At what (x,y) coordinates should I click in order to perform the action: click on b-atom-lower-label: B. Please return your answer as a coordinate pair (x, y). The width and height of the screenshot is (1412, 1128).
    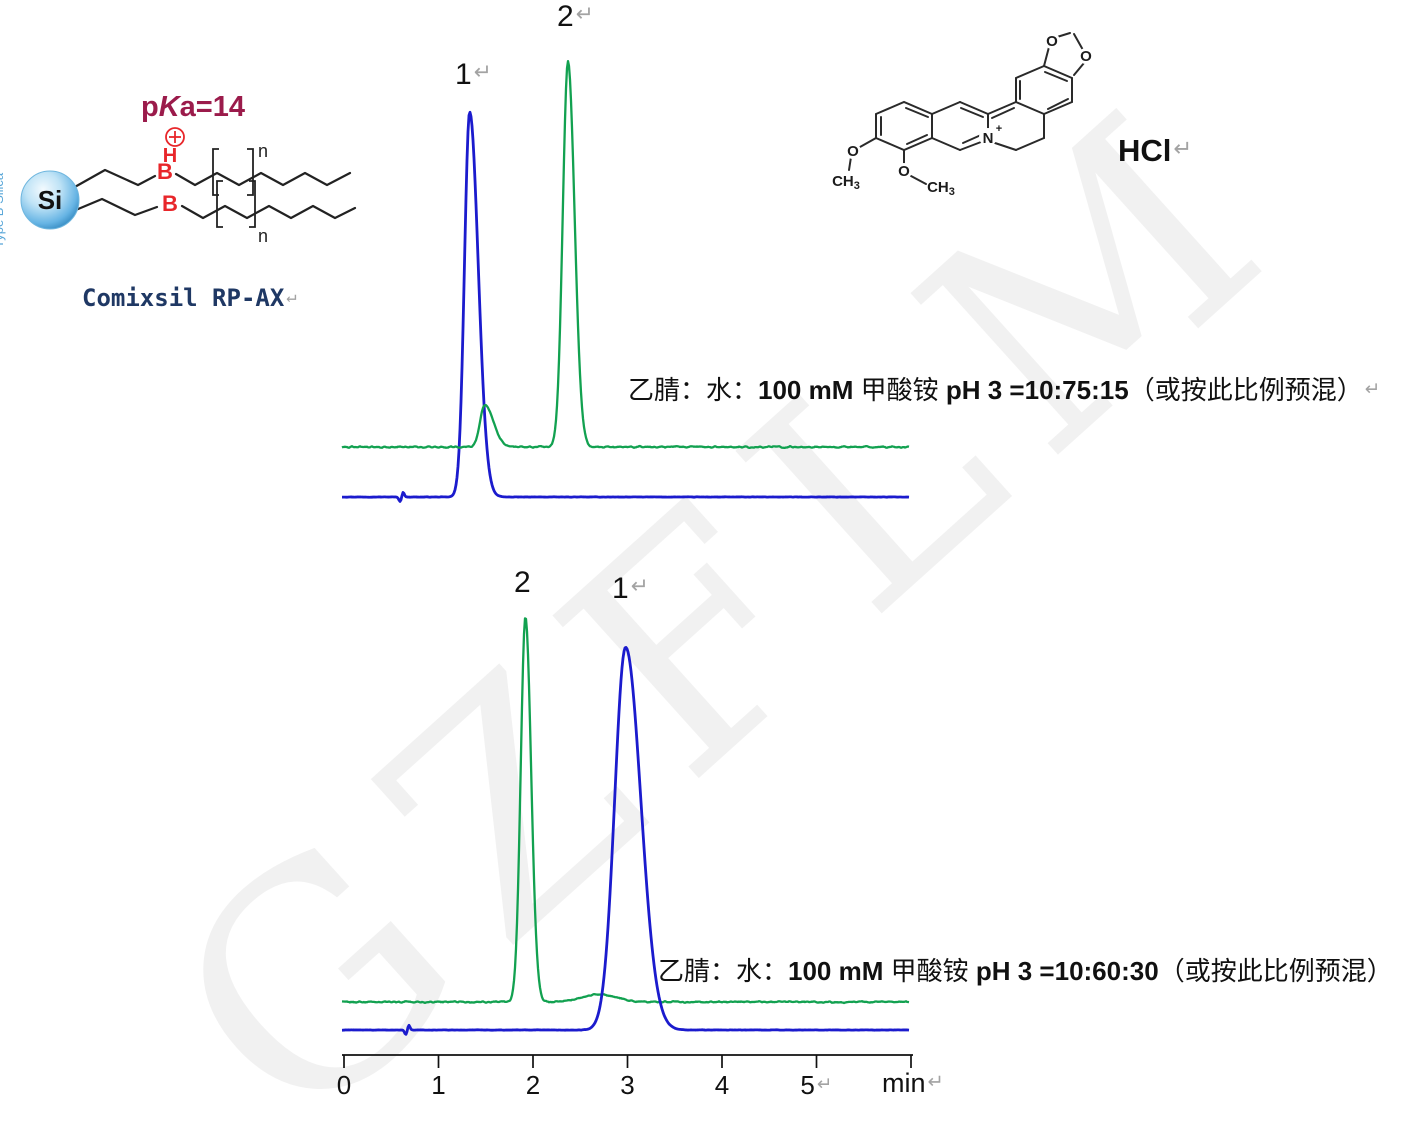
    Looking at the image, I should click on (170, 203).